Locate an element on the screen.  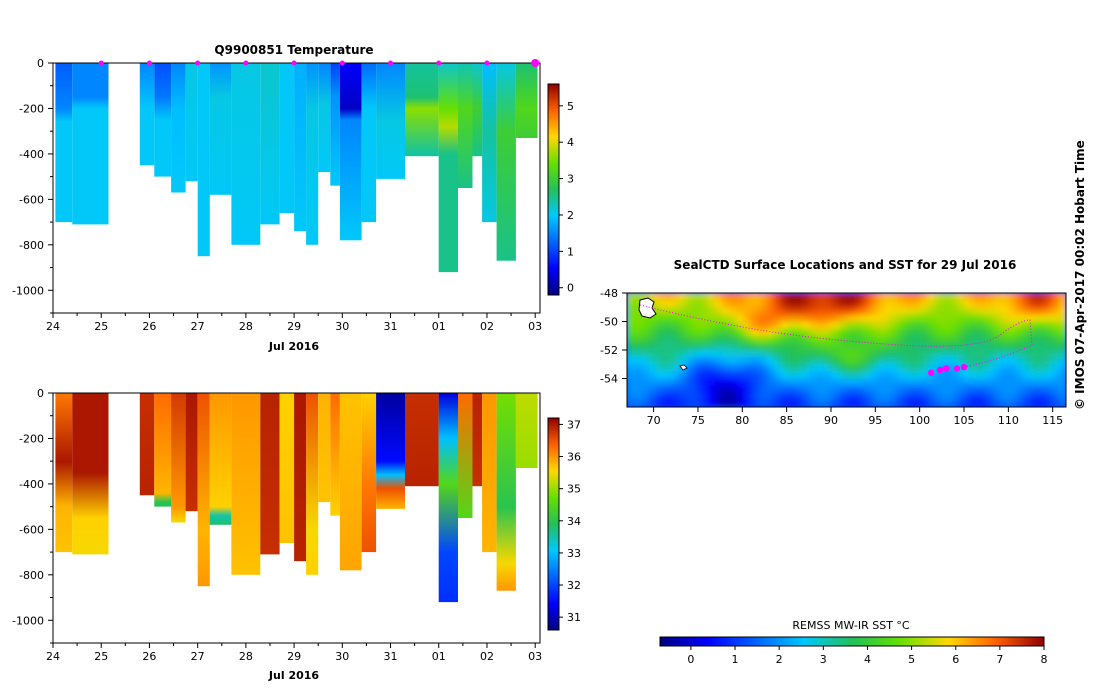
map-x-tick-label: 85 is located at coordinates (787, 420).